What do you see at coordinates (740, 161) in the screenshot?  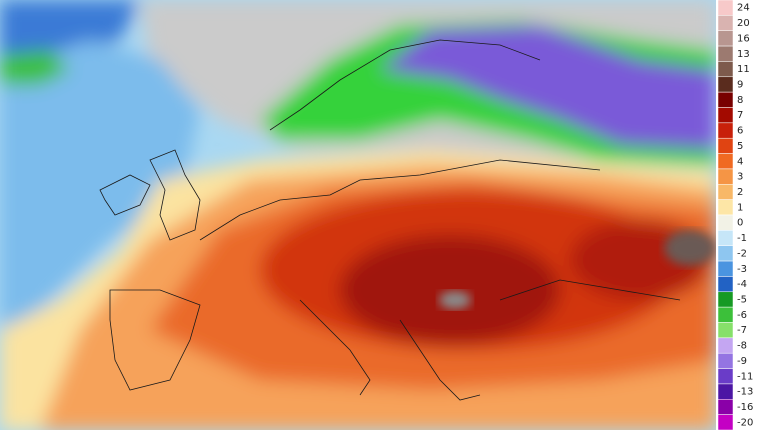 I see `colorbar-label: 4` at bounding box center [740, 161].